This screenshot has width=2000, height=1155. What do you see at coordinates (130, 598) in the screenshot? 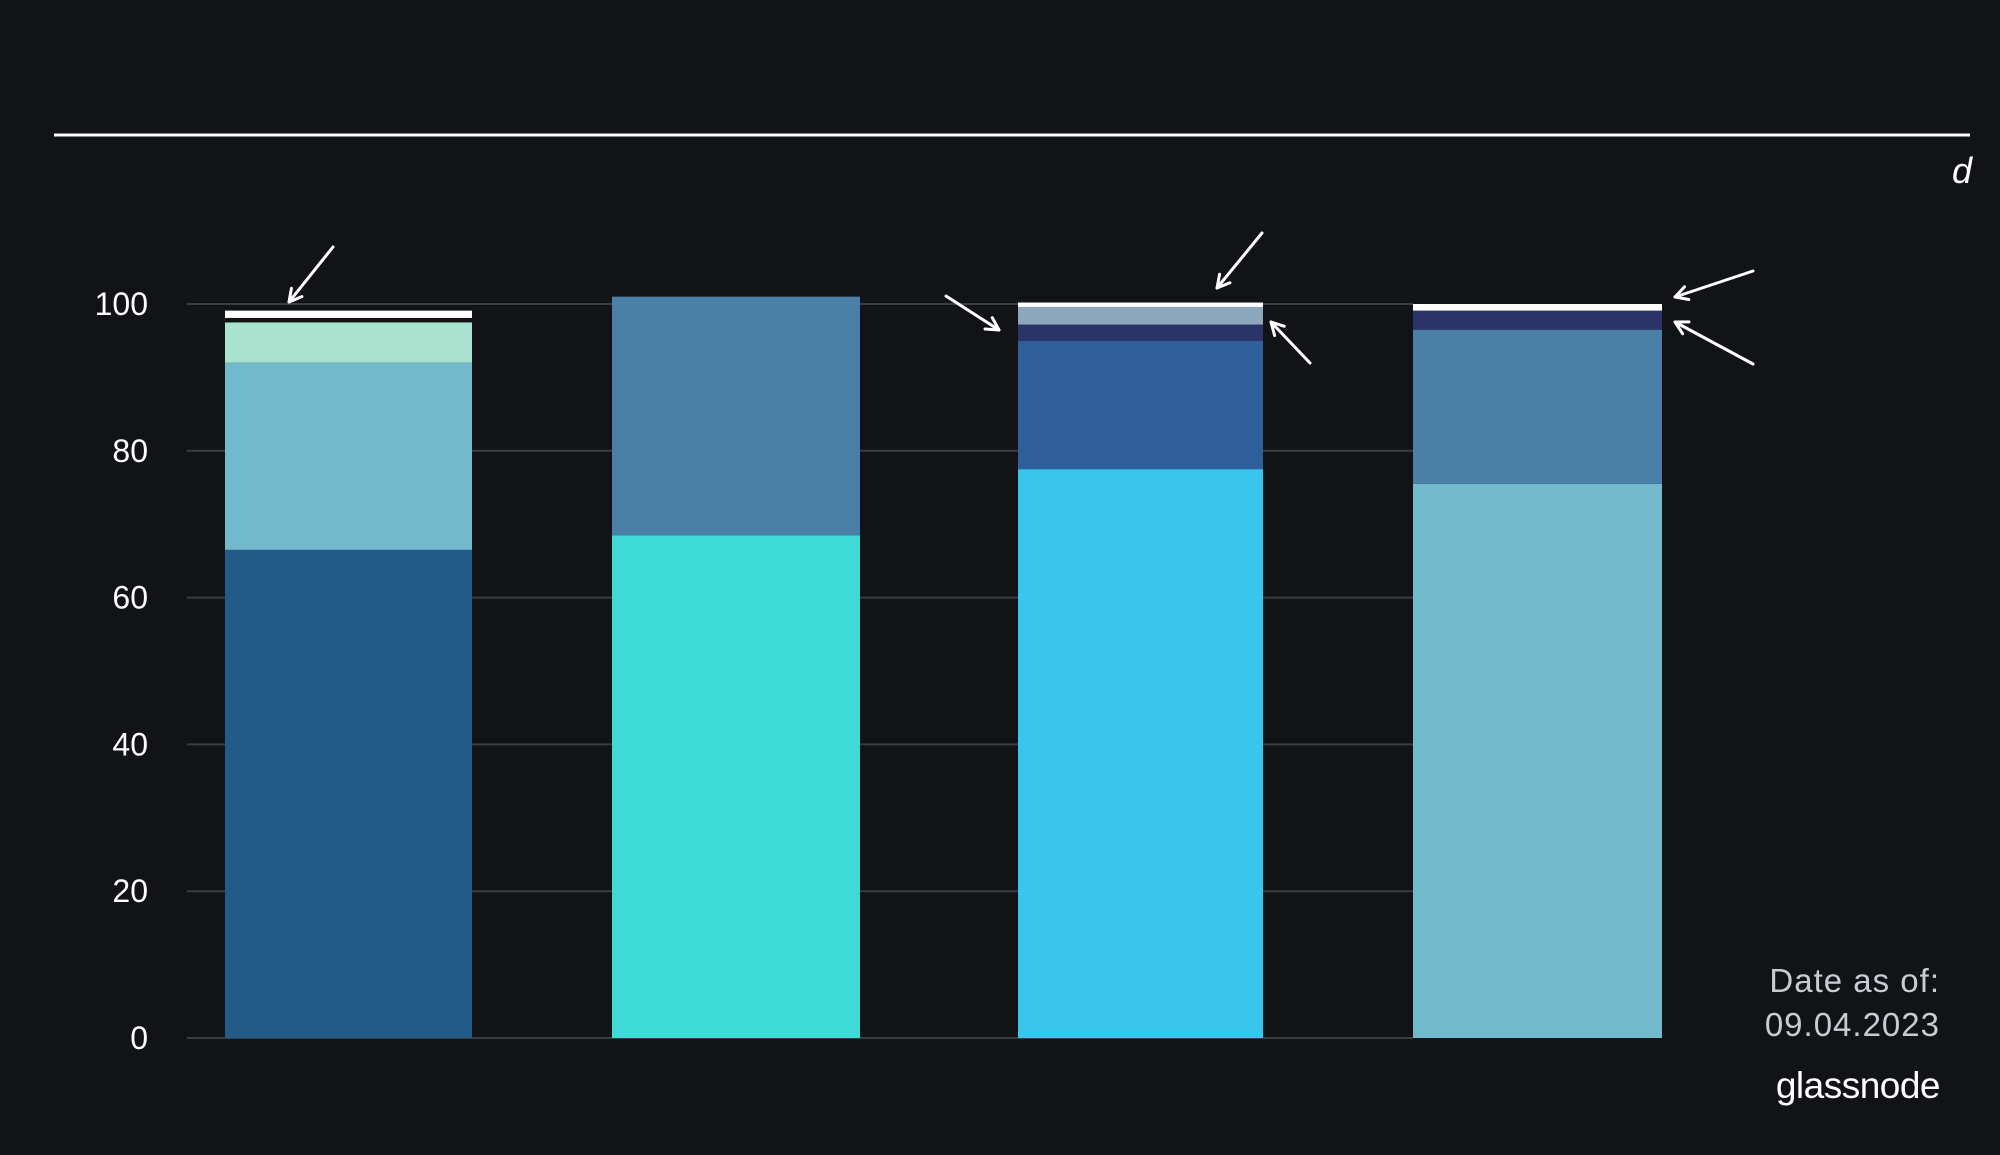
I see `y-tick-label: 60` at bounding box center [130, 598].